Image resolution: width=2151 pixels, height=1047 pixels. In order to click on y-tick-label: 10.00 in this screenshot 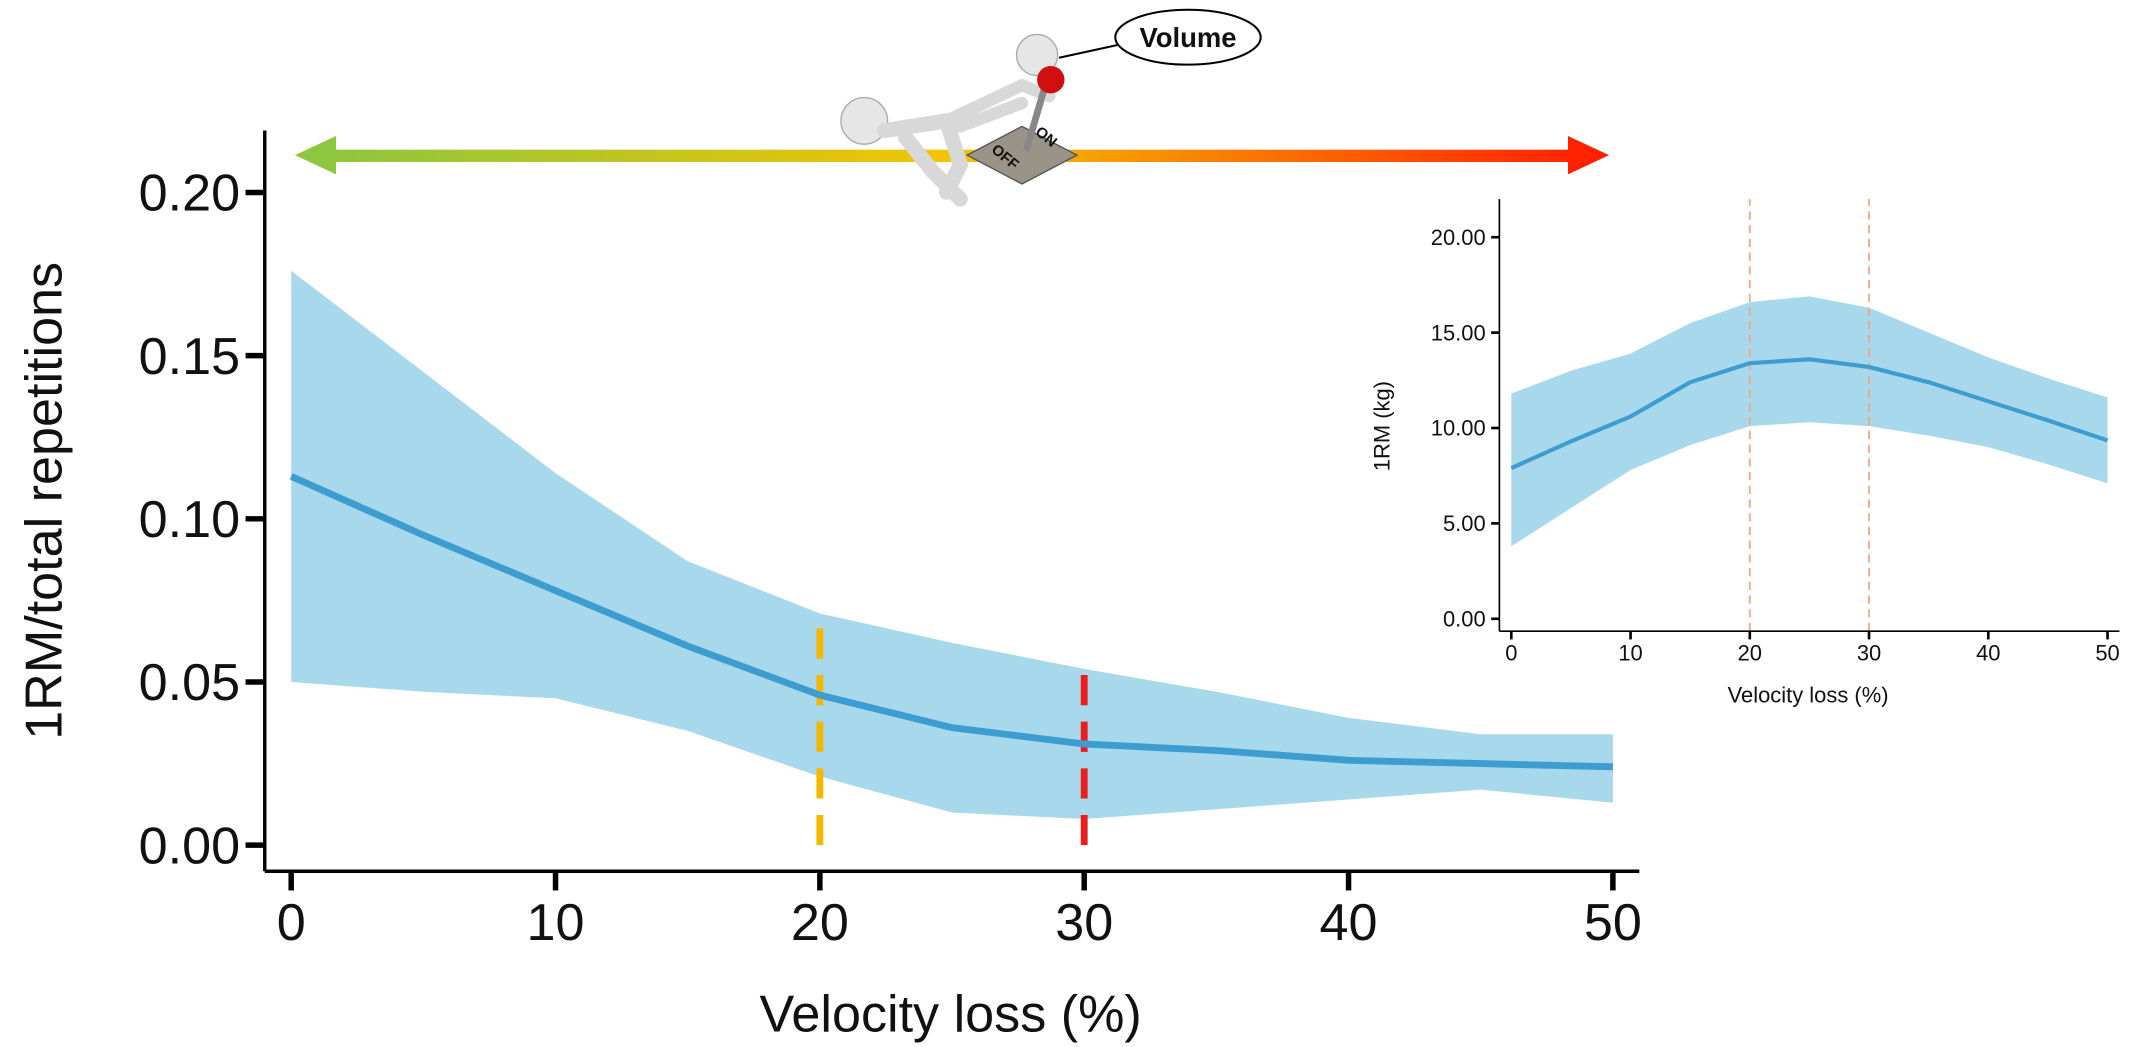, I will do `click(1458, 428)`.